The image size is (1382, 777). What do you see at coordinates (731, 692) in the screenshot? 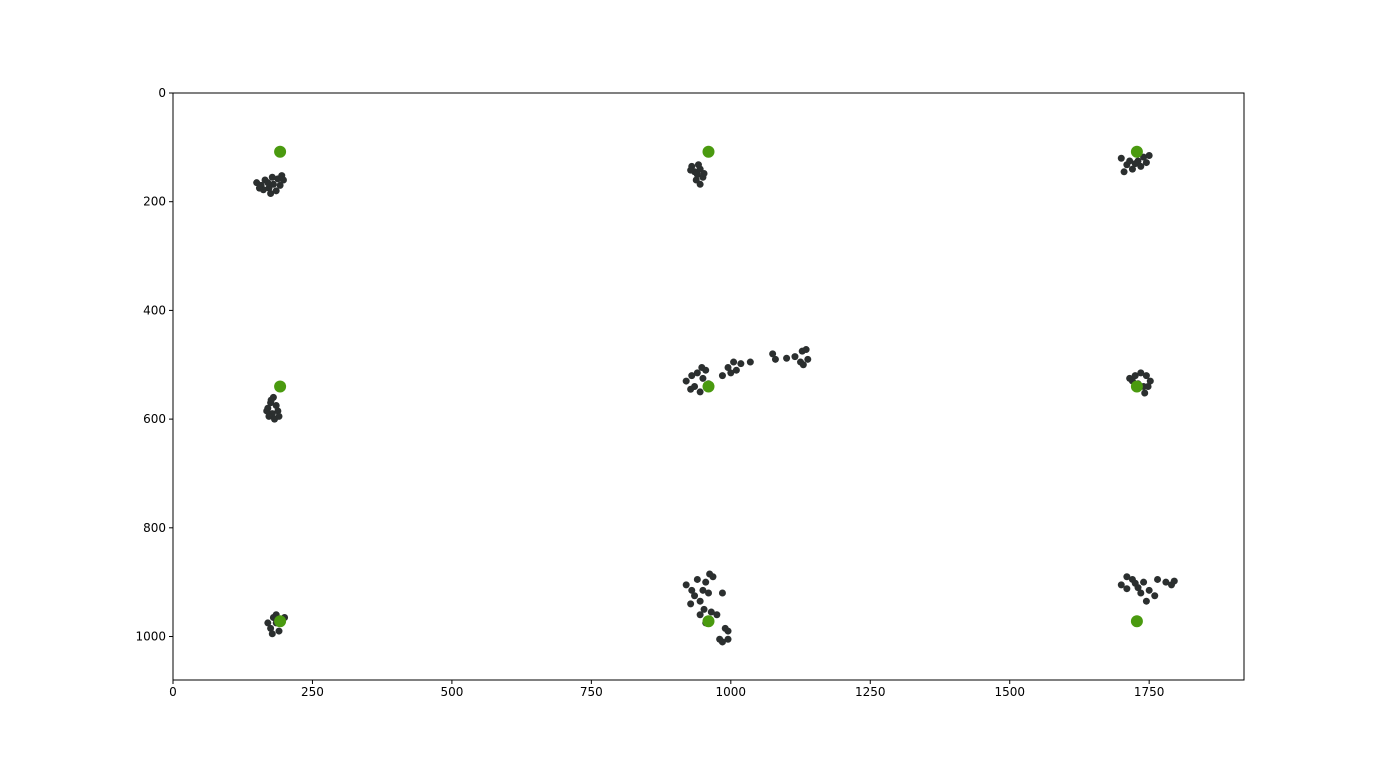
I see `x-tick-label: 1000` at bounding box center [731, 692].